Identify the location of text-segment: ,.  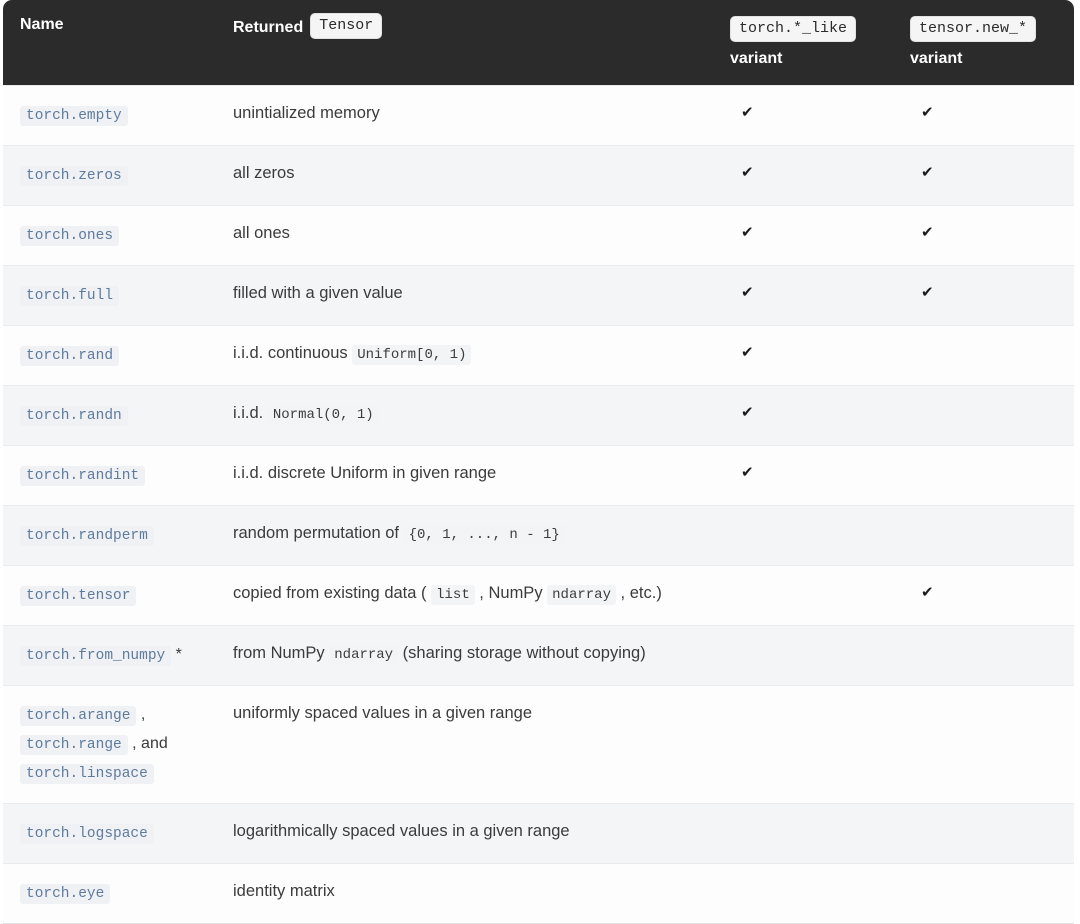
(141, 714).